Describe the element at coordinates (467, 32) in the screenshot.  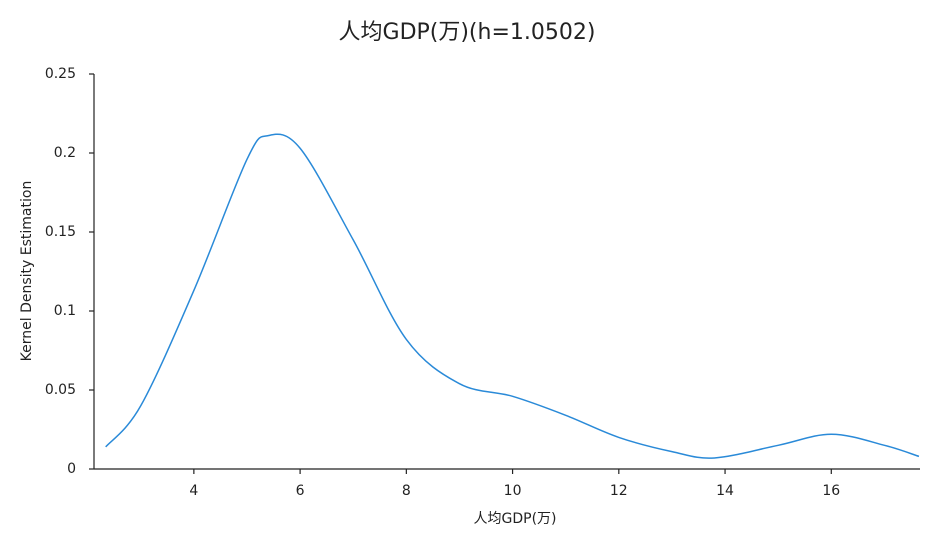
I see `chart-title: 人均GDP(万)(h=1.0502)` at that location.